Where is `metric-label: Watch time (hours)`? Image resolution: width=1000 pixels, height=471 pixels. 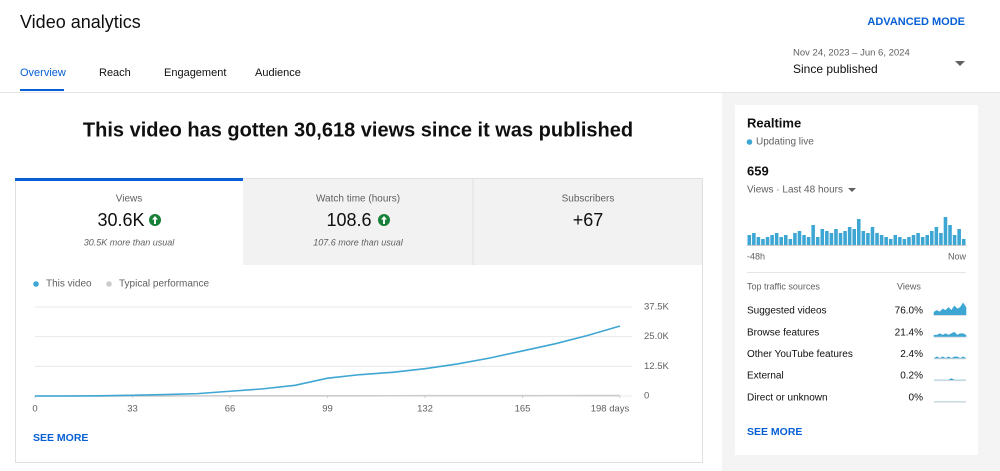
metric-label: Watch time (hours) is located at coordinates (358, 199).